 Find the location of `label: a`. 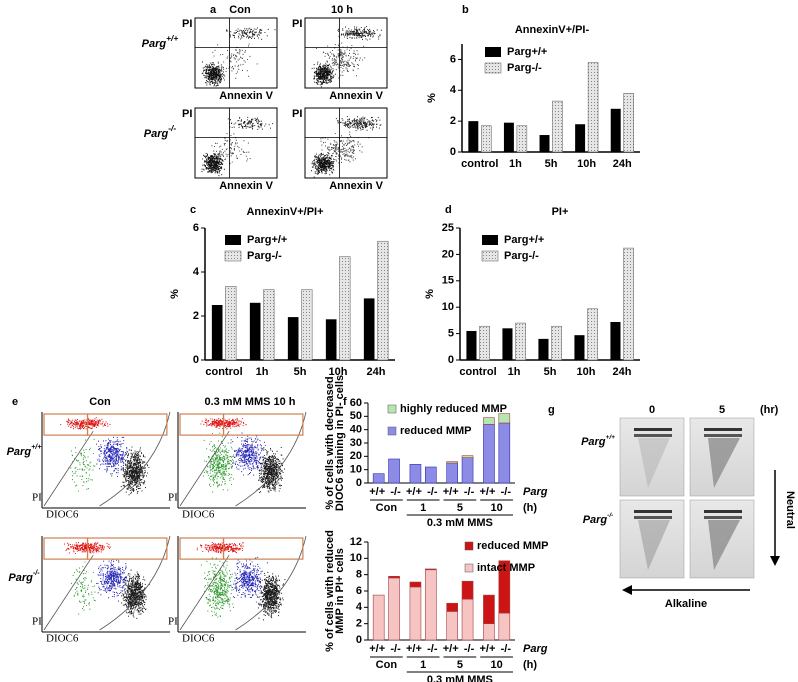

label: a is located at coordinates (213, 10).